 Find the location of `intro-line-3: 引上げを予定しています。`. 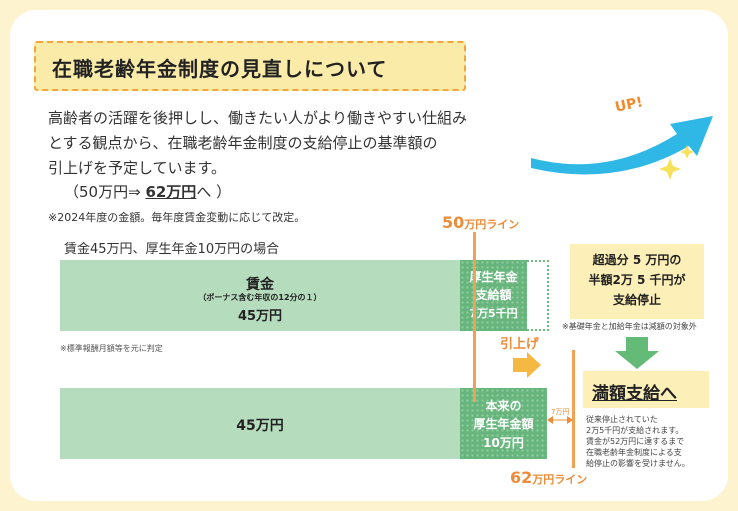

intro-line-3: 引上げを予定しています。 is located at coordinates (137, 168).